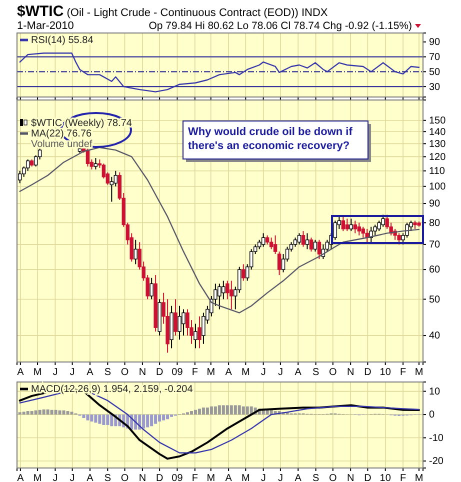  What do you see at coordinates (435, 392) in the screenshot?
I see `y-tick-label: 10` at bounding box center [435, 392].